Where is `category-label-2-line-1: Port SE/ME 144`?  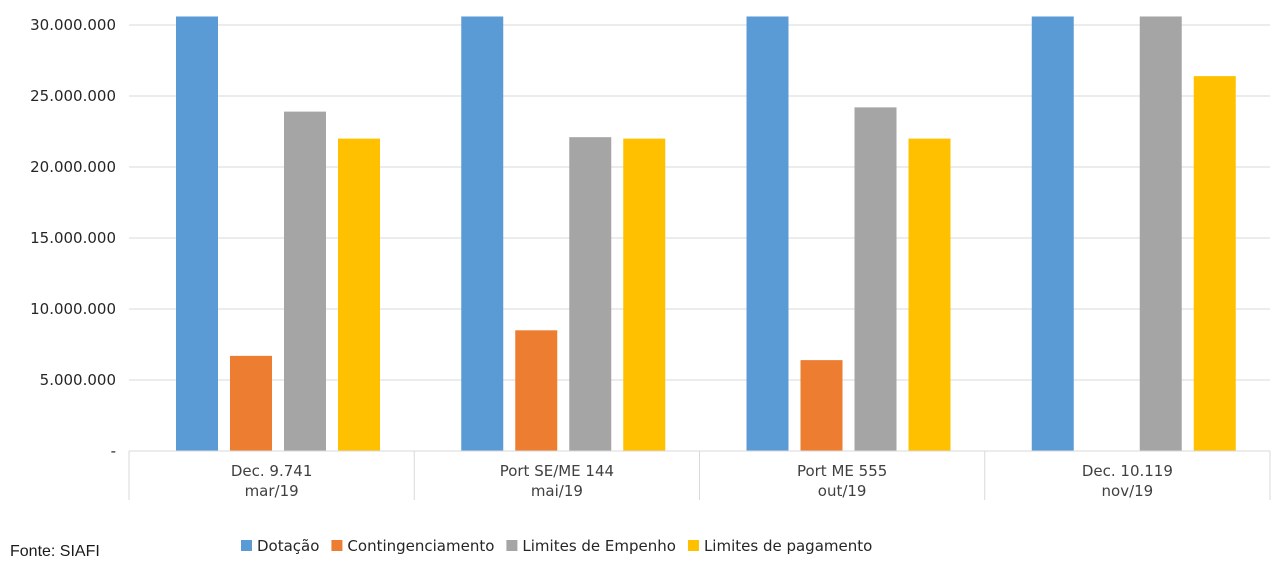 category-label-2-line-1: Port SE/ME 144 is located at coordinates (557, 471).